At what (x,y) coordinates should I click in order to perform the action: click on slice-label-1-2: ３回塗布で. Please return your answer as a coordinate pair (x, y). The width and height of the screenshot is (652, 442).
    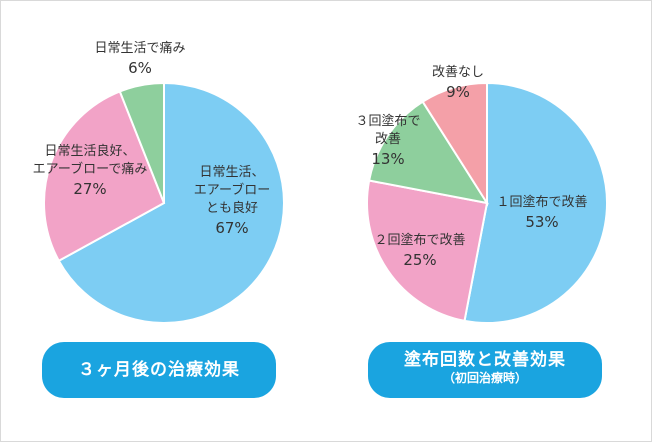
    Looking at the image, I should click on (387, 121).